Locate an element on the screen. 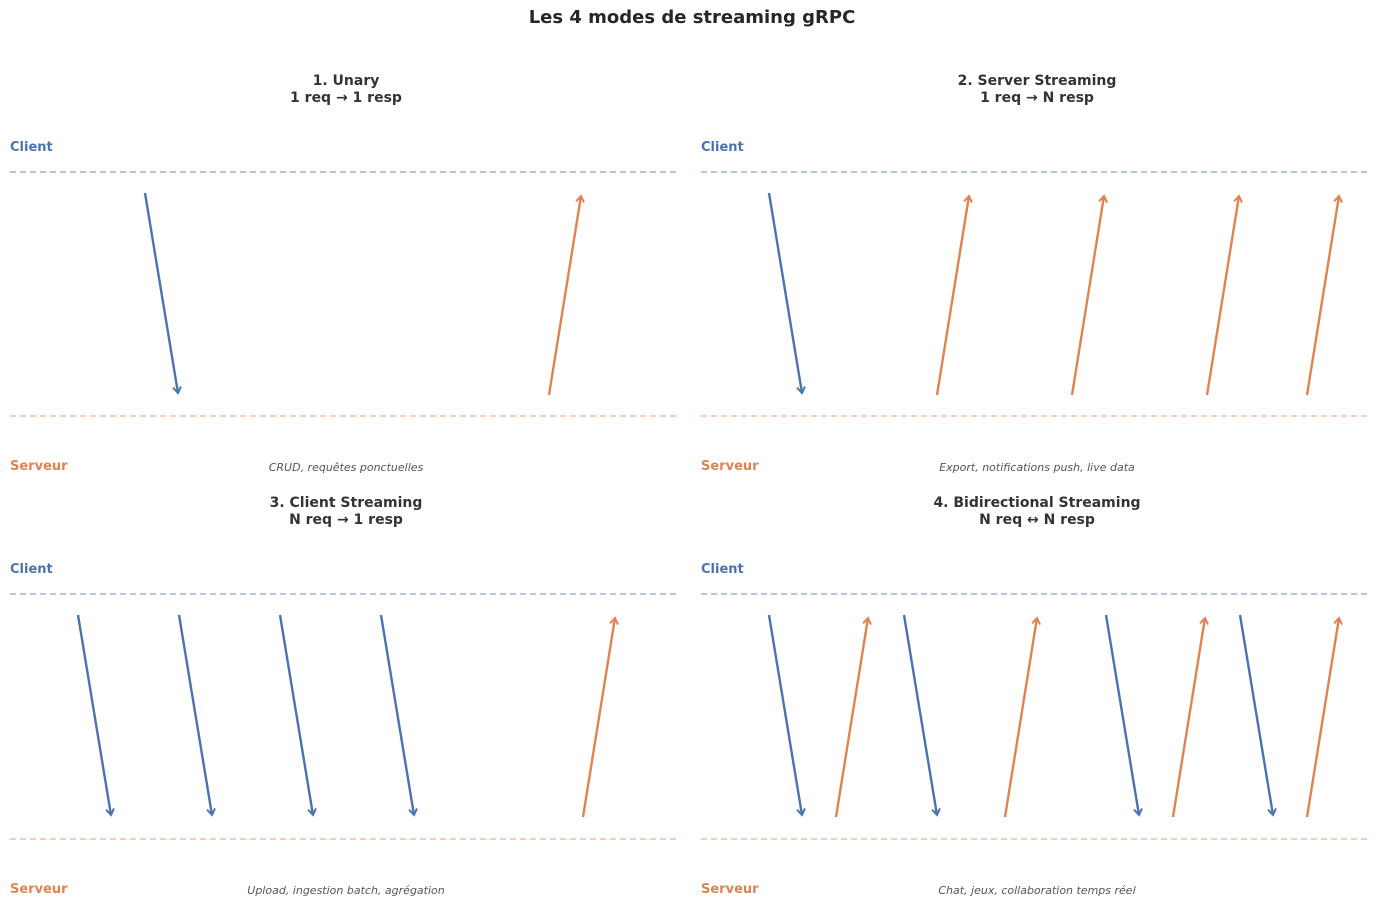 The image size is (1384, 910). panel-4-server-label: Serveur is located at coordinates (730, 889).